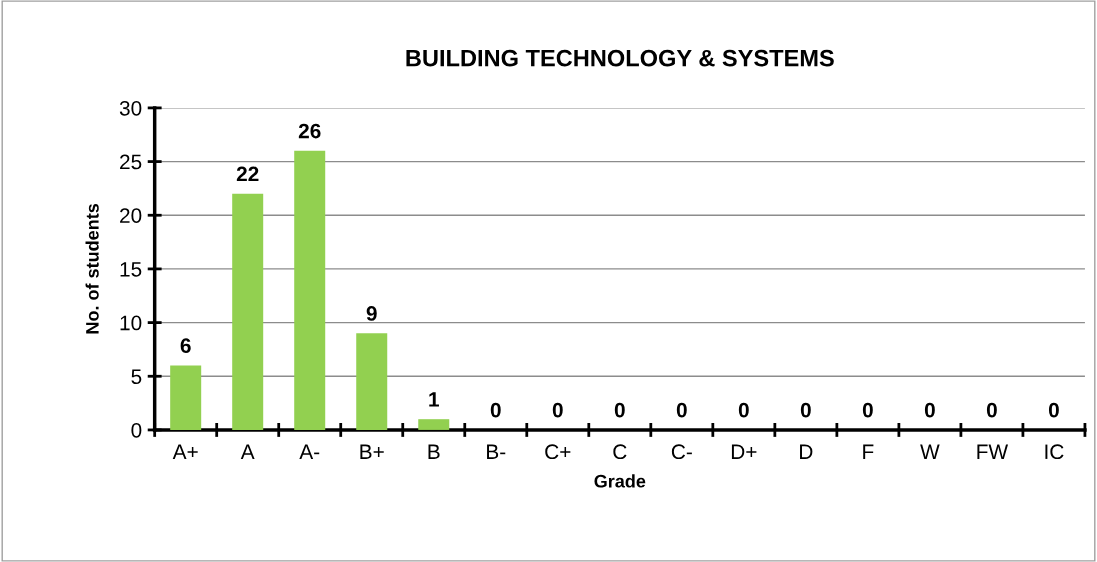 The width and height of the screenshot is (1097, 562). Describe the element at coordinates (620, 481) in the screenshot. I see `x-axis-title: Grade` at that location.